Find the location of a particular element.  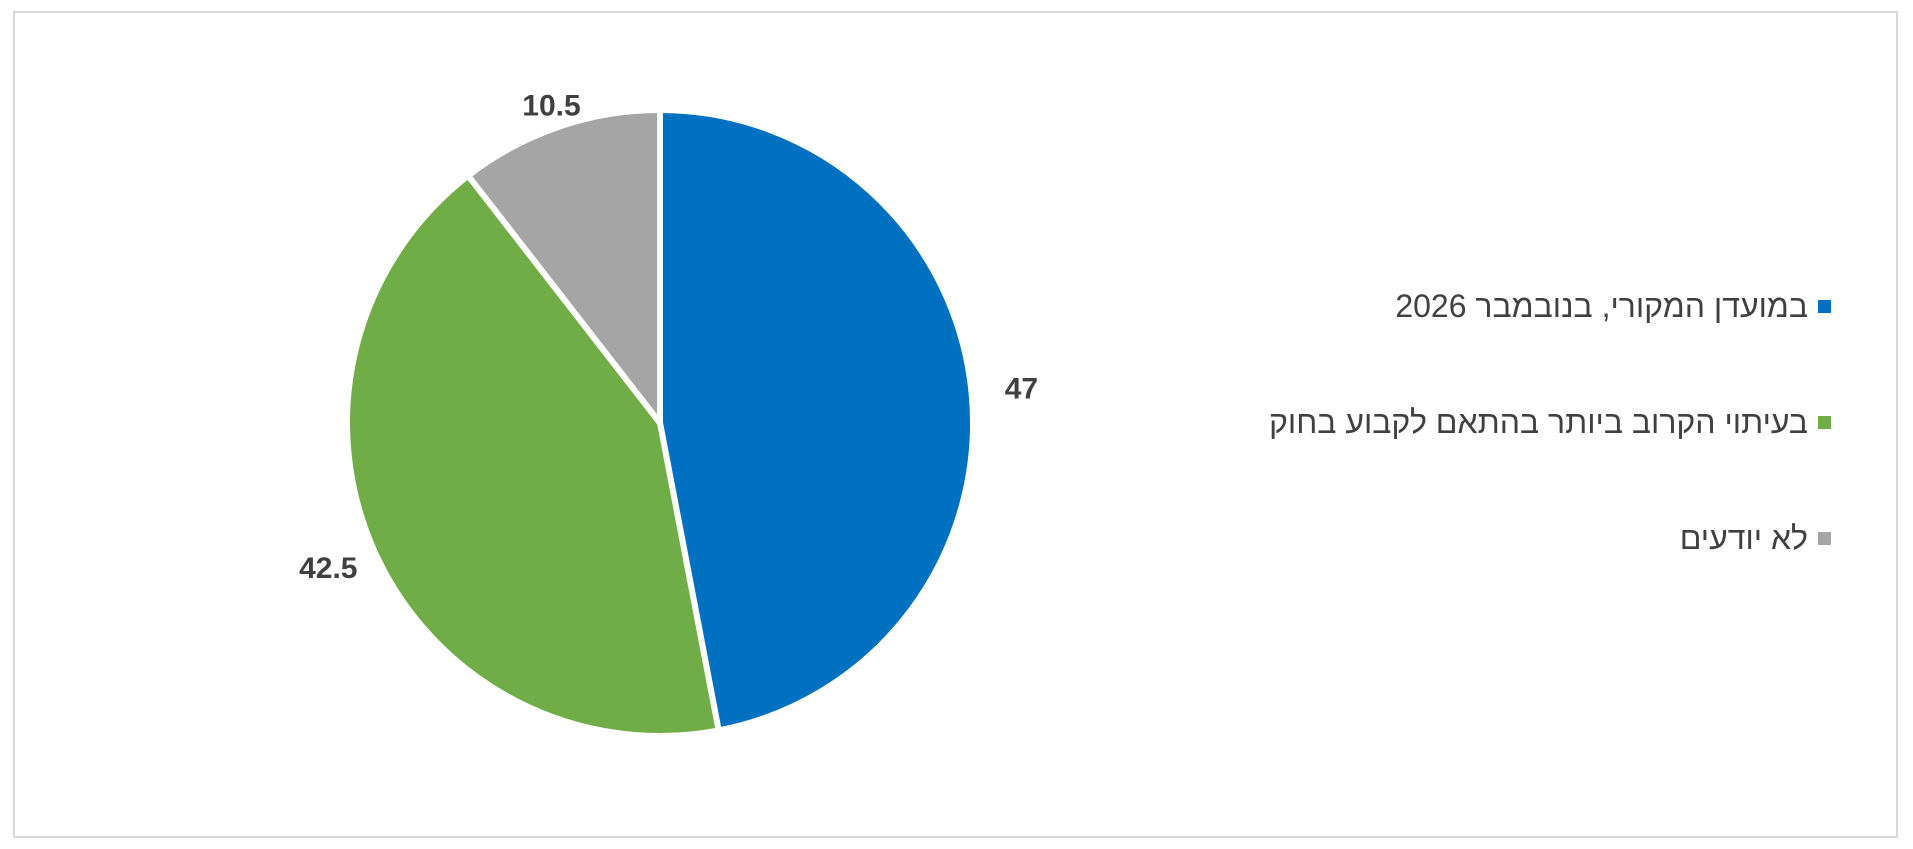

legend-label-original-date: במועדן המקורי, בנובמבר 2026 is located at coordinates (1601, 305).